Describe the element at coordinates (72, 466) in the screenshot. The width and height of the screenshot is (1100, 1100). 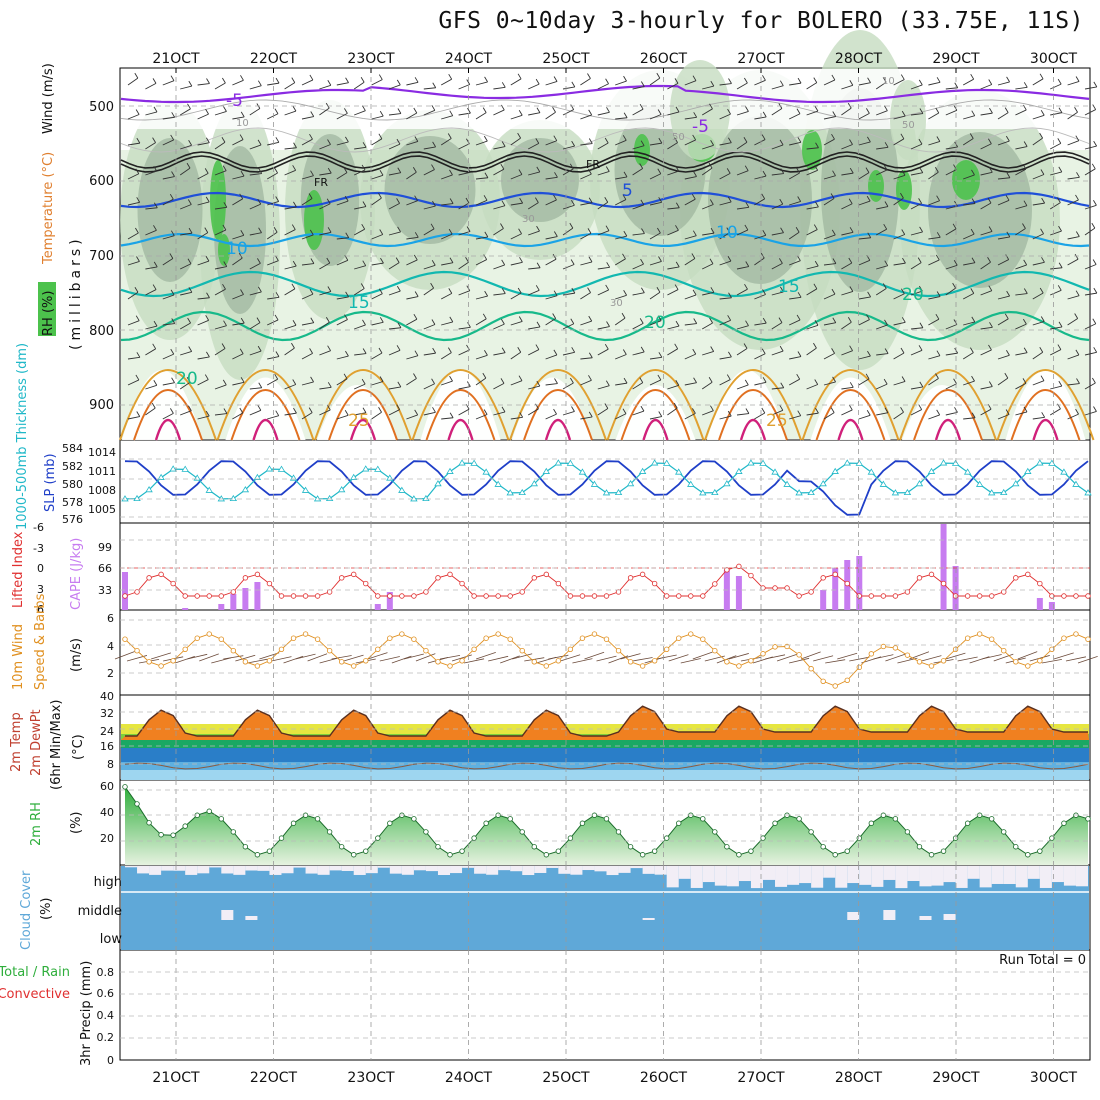
I see `y-tick-label: 582` at that location.